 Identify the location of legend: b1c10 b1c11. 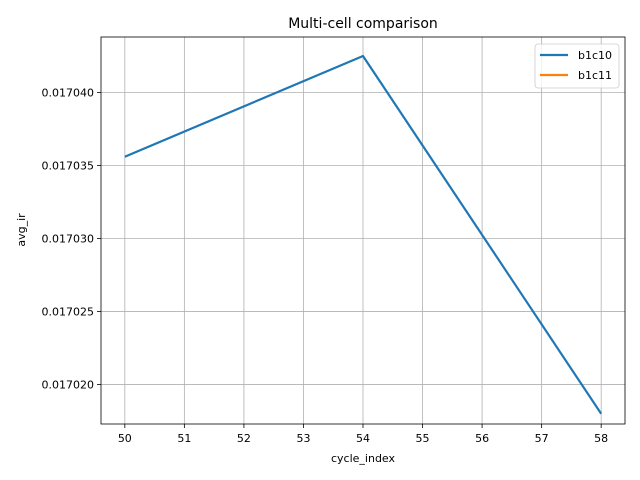
(577, 66).